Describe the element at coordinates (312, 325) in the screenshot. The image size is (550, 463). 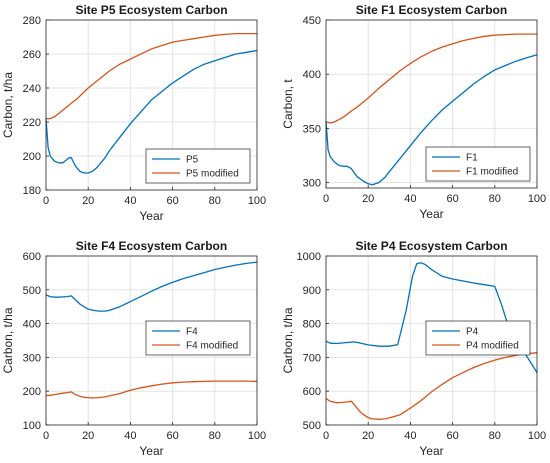
I see `y-tick-label: 800` at that location.